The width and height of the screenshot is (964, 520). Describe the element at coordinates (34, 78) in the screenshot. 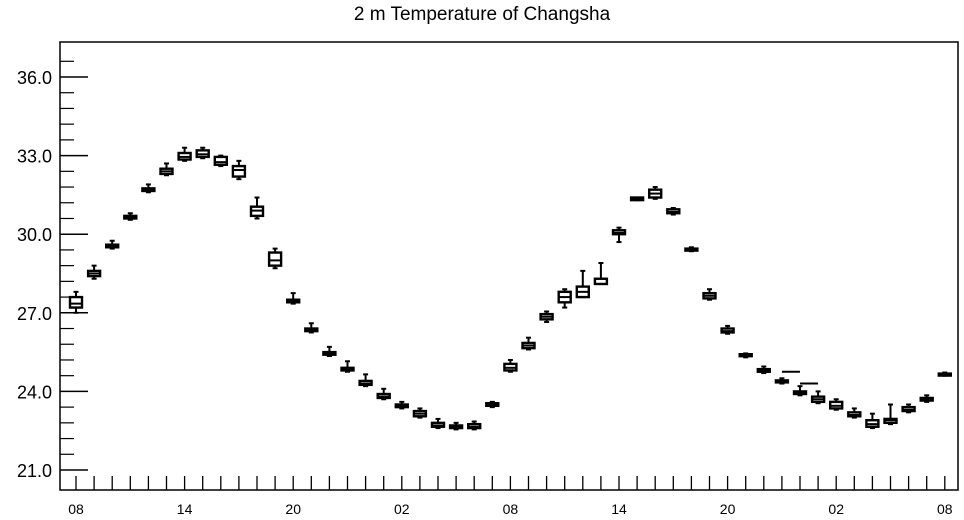

I see `y-tick-label: 36.0` at that location.